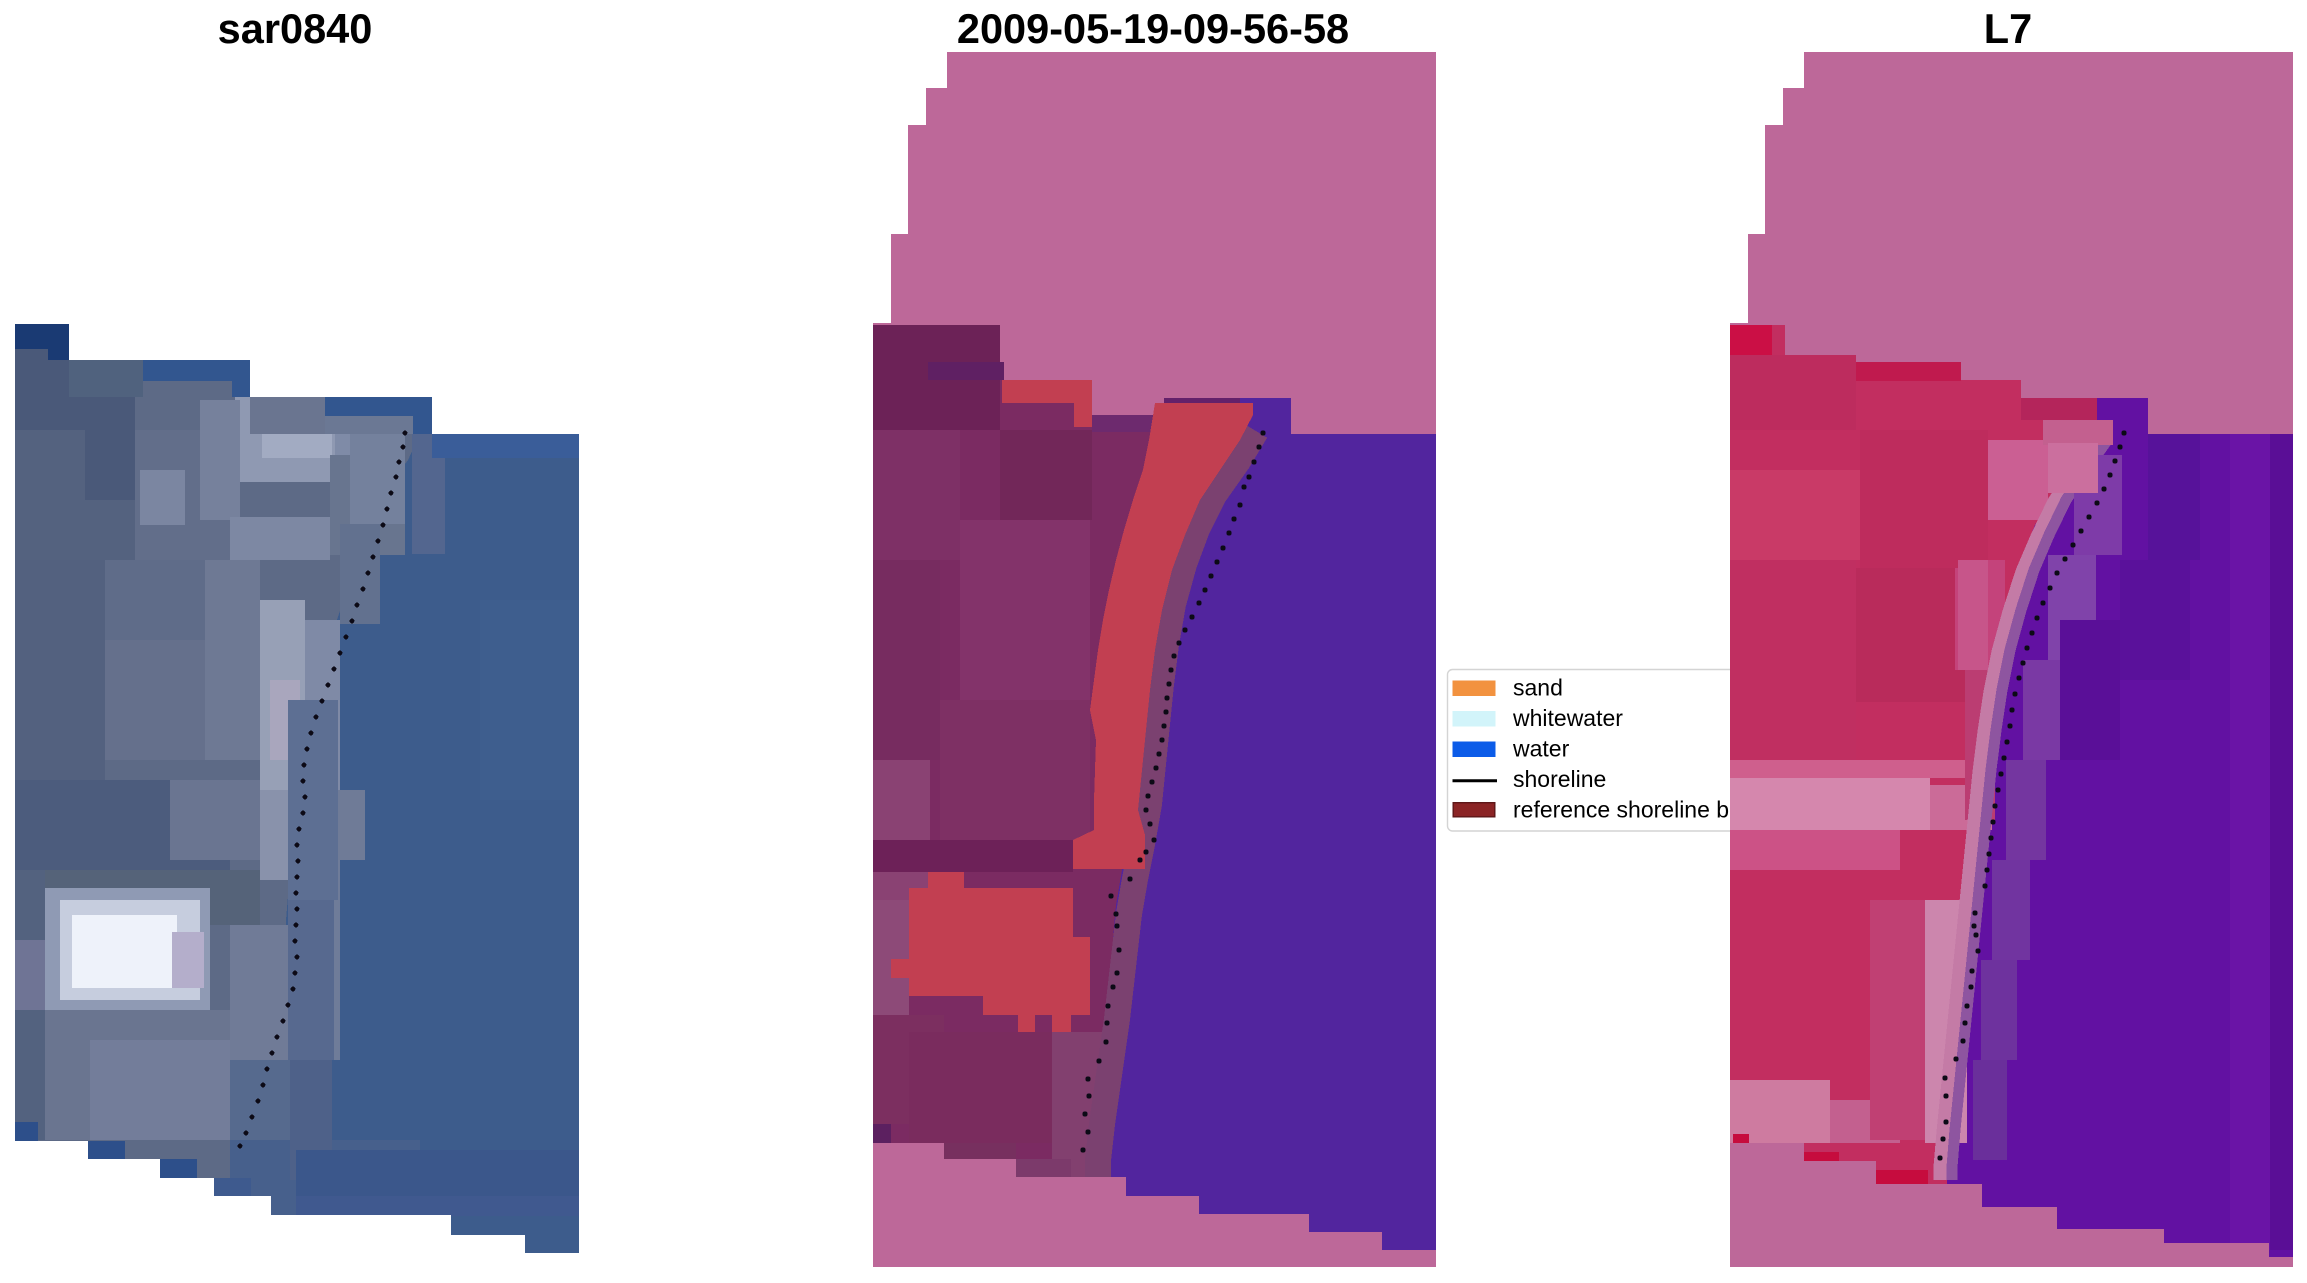  What do you see at coordinates (295, 28) in the screenshot?
I see `svg-text: sar0840` at bounding box center [295, 28].